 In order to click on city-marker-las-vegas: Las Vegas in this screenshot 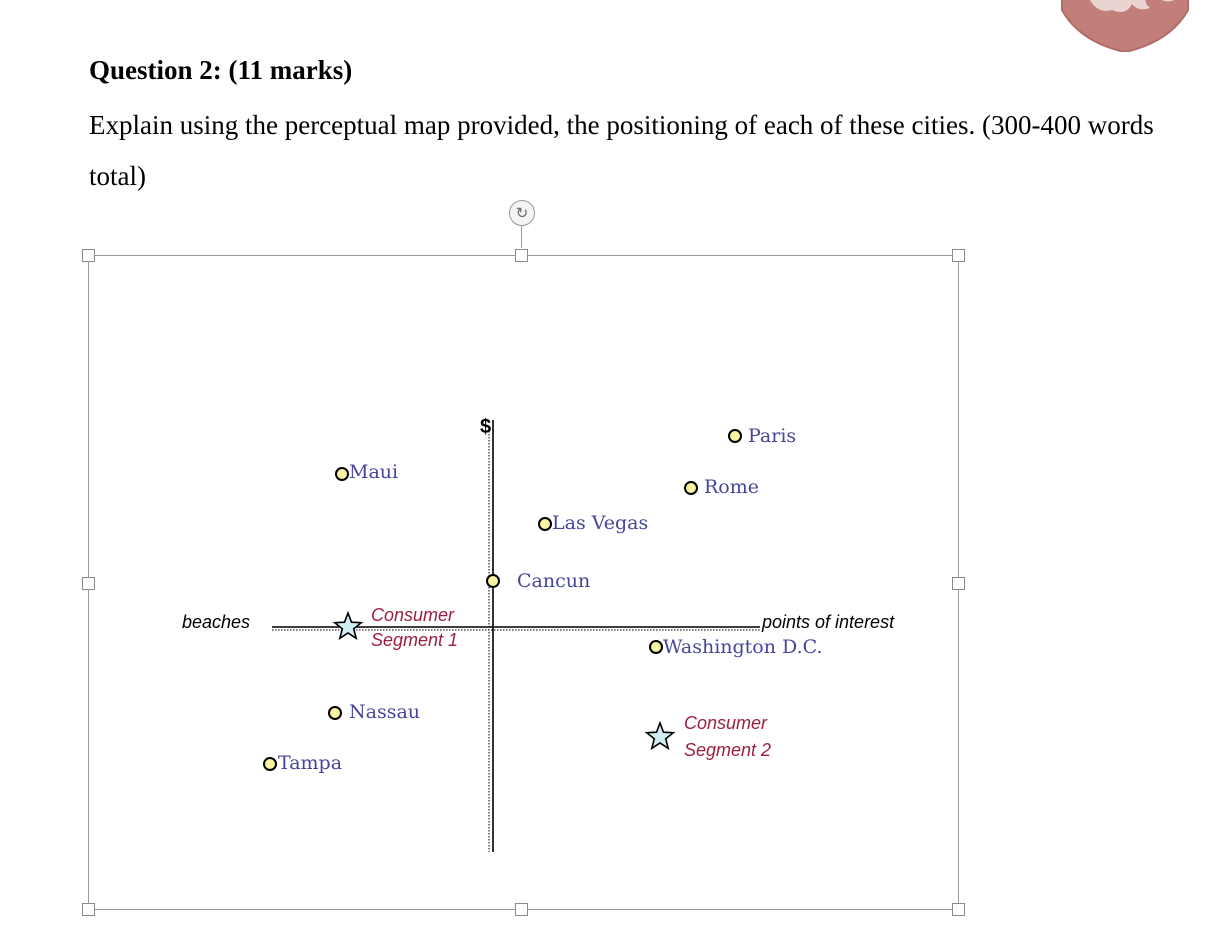, I will do `click(593, 523)`.